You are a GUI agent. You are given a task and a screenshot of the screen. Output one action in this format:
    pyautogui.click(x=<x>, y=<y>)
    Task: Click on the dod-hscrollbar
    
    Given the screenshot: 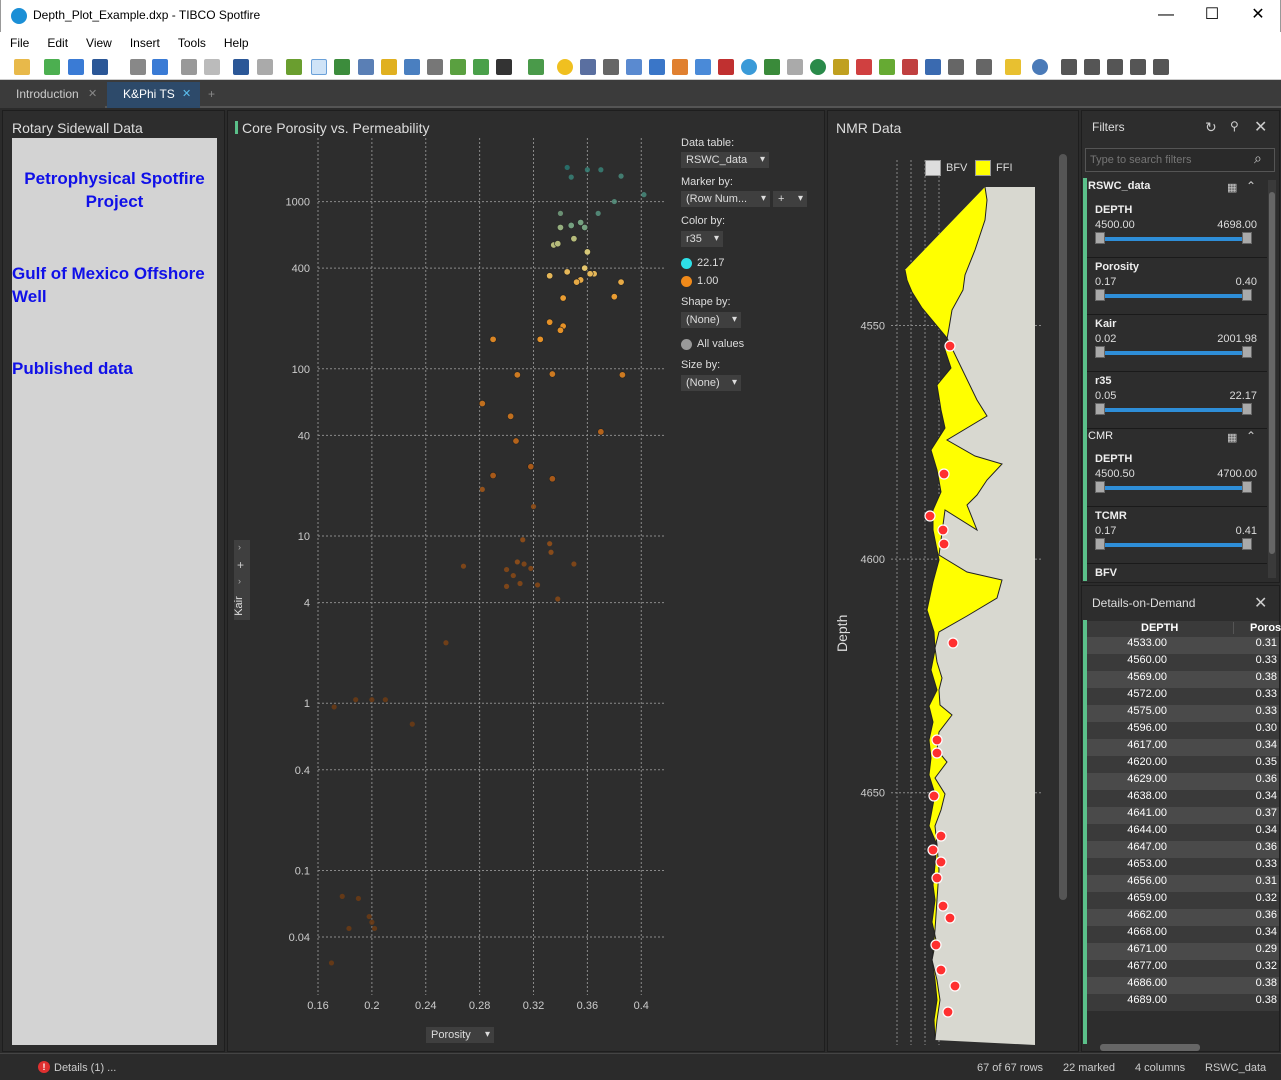 What is the action you would take?
    pyautogui.click(x=1150, y=1047)
    